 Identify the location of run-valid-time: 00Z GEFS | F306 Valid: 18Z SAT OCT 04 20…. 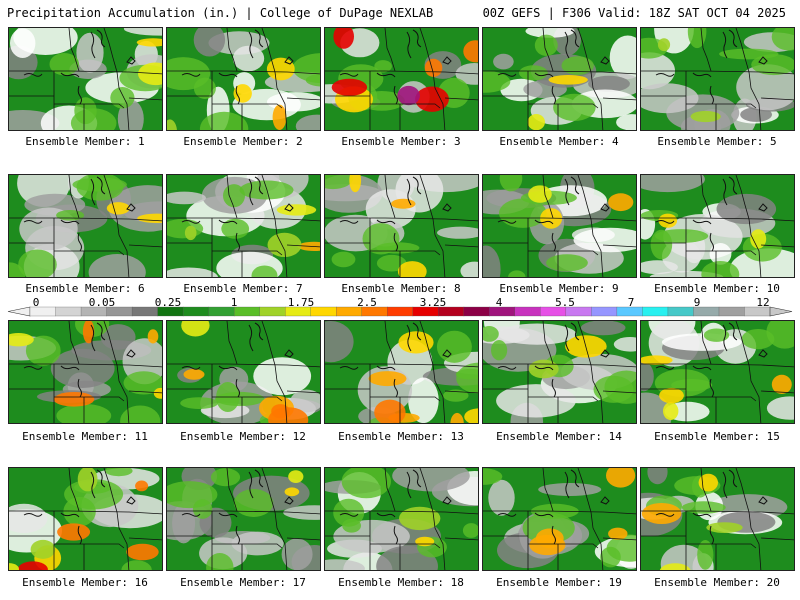
(634, 13).